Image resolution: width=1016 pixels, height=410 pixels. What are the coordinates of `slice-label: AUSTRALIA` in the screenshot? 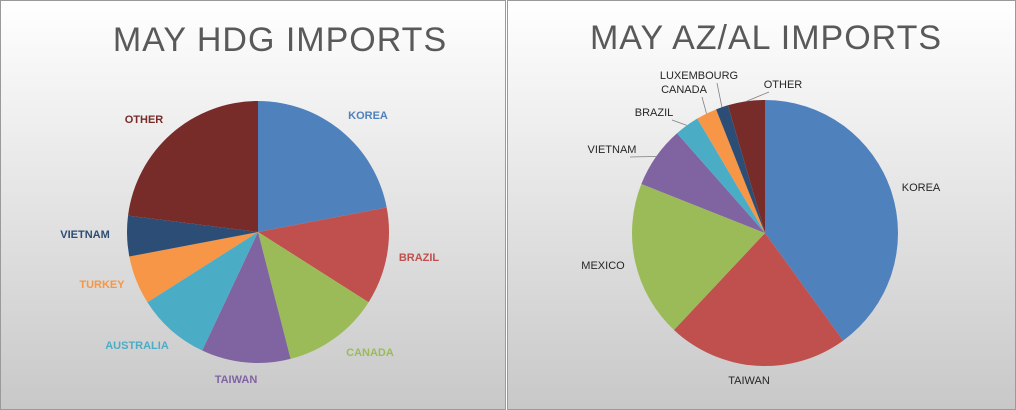 It's located at (137, 346).